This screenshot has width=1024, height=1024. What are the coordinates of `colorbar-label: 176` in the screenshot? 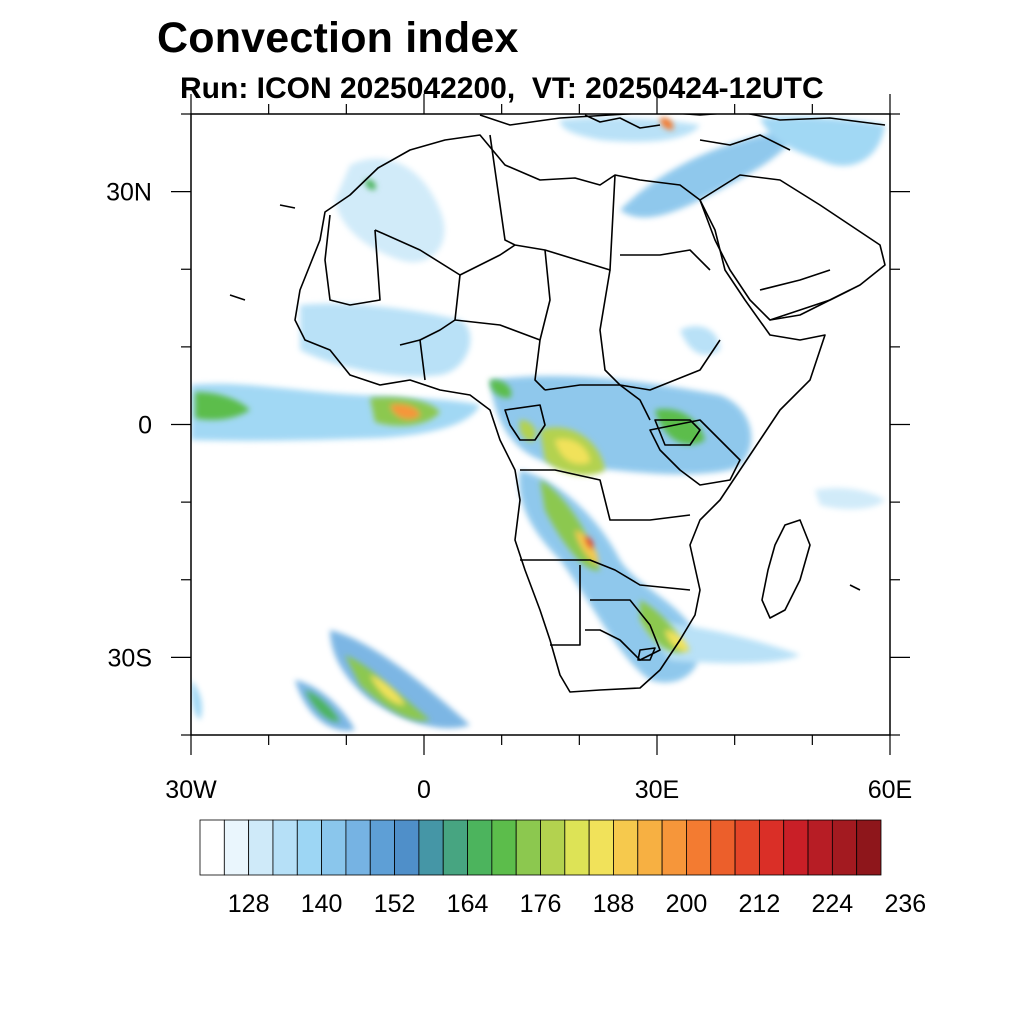 It's located at (541, 904).